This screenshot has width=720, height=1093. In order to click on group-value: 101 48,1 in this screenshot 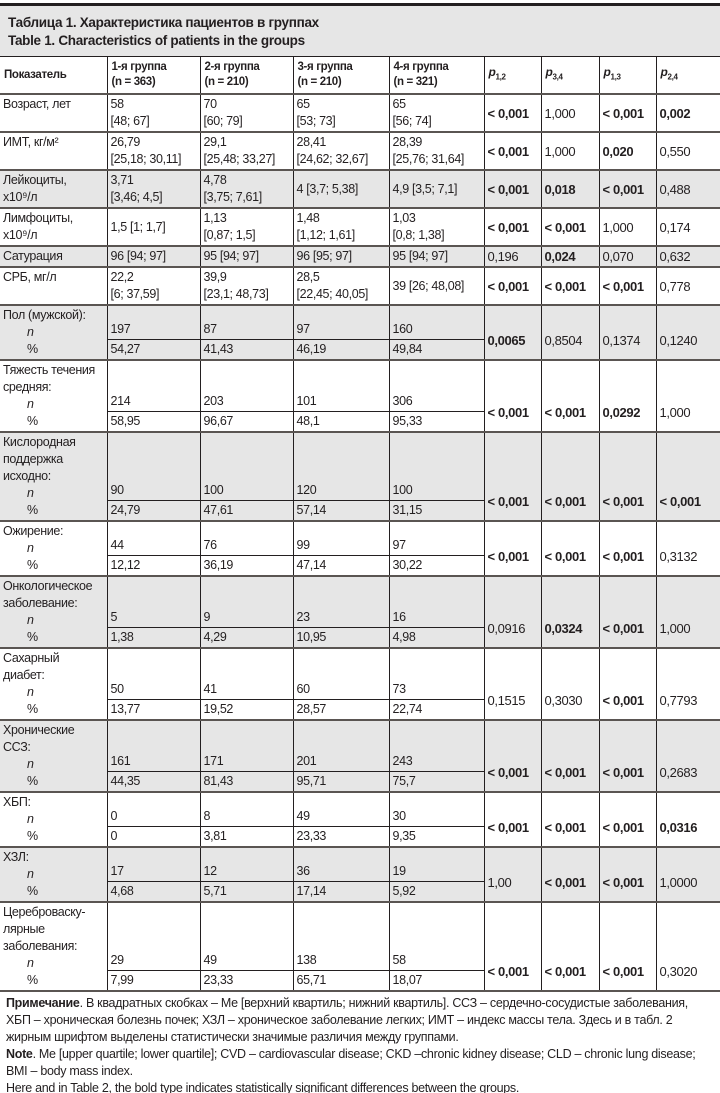, I will do `click(341, 396)`.